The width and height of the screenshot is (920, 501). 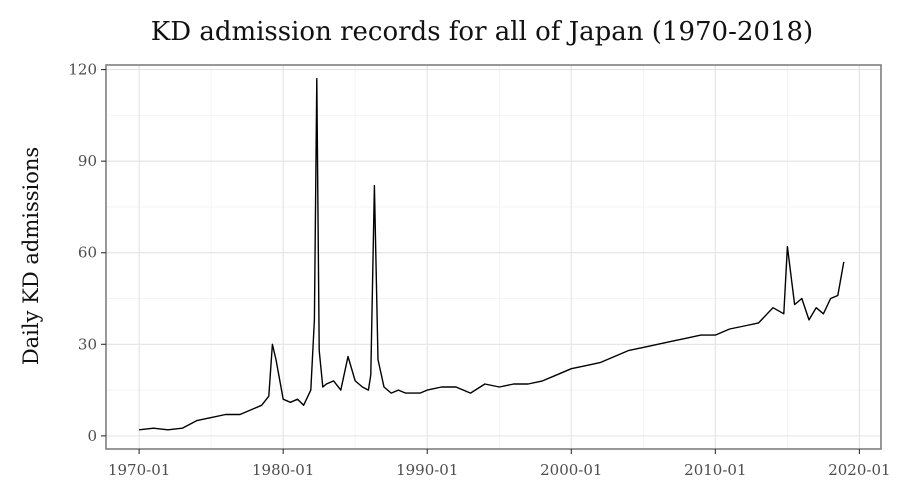 What do you see at coordinates (31, 256) in the screenshot?
I see `y-axis-label: Daily KD admissions` at bounding box center [31, 256].